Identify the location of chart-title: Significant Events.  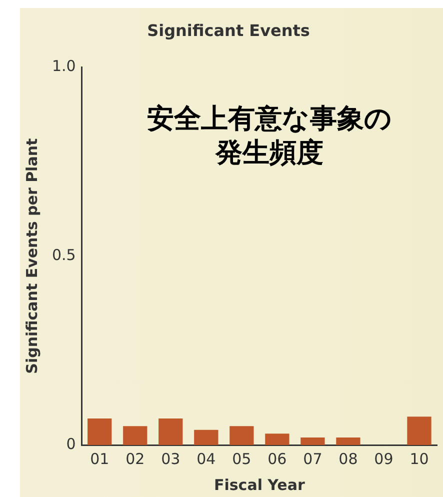
(228, 30).